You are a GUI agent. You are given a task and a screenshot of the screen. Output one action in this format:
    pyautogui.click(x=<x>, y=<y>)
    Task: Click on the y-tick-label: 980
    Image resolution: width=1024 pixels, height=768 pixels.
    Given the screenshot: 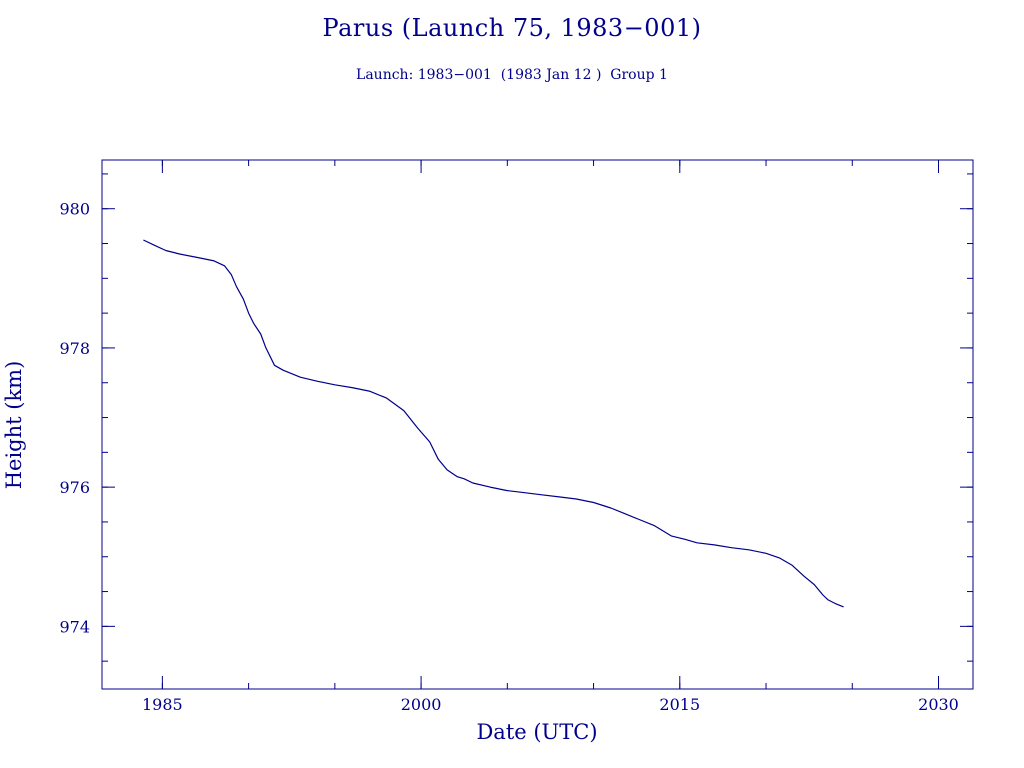 What is the action you would take?
    pyautogui.click(x=74, y=209)
    